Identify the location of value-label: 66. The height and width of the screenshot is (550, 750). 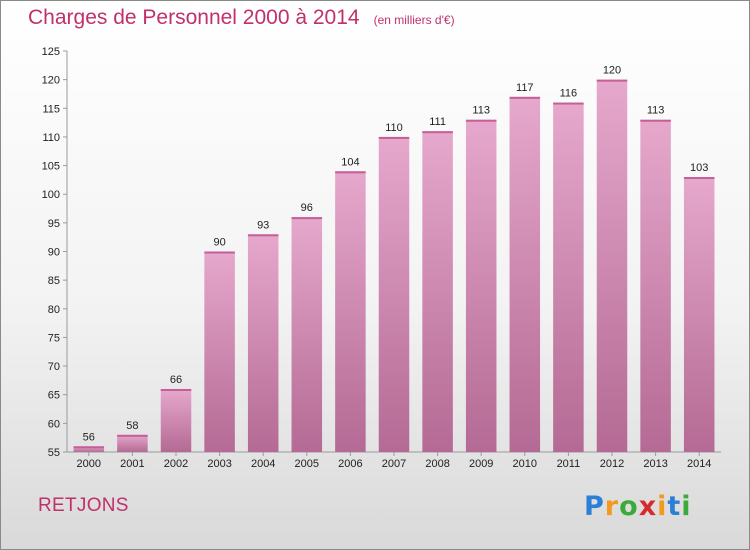
(176, 380).